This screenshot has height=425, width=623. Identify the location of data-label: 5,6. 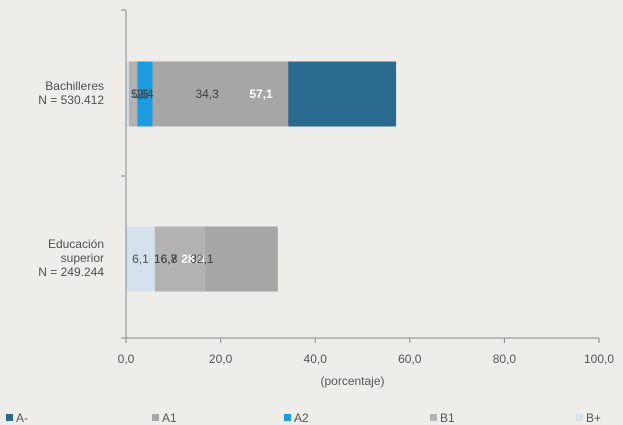
(139, 94).